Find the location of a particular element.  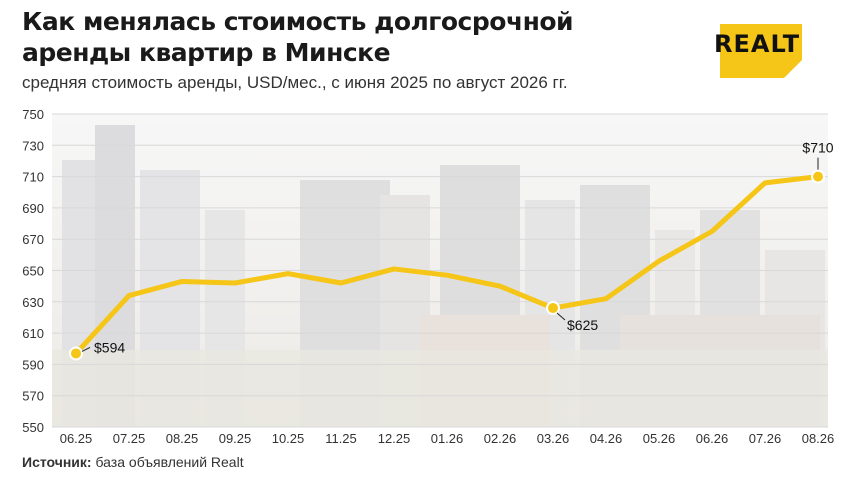

y-axis-ticks: 550 570 590 610 630 650 670 690 710 730 750 is located at coordinates (33, 271).